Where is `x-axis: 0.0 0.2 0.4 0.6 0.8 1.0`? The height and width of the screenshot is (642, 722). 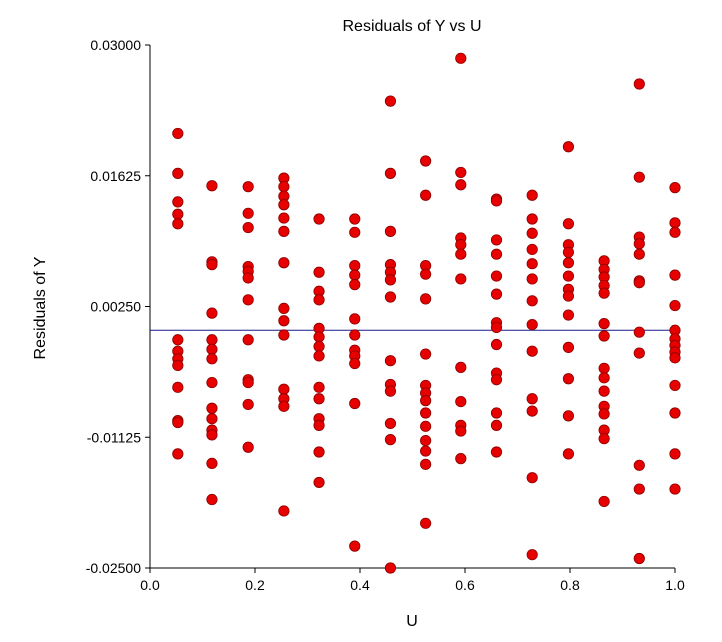
x-axis: 0.0 0.2 0.4 0.6 0.8 1.0 is located at coordinates (412, 580).